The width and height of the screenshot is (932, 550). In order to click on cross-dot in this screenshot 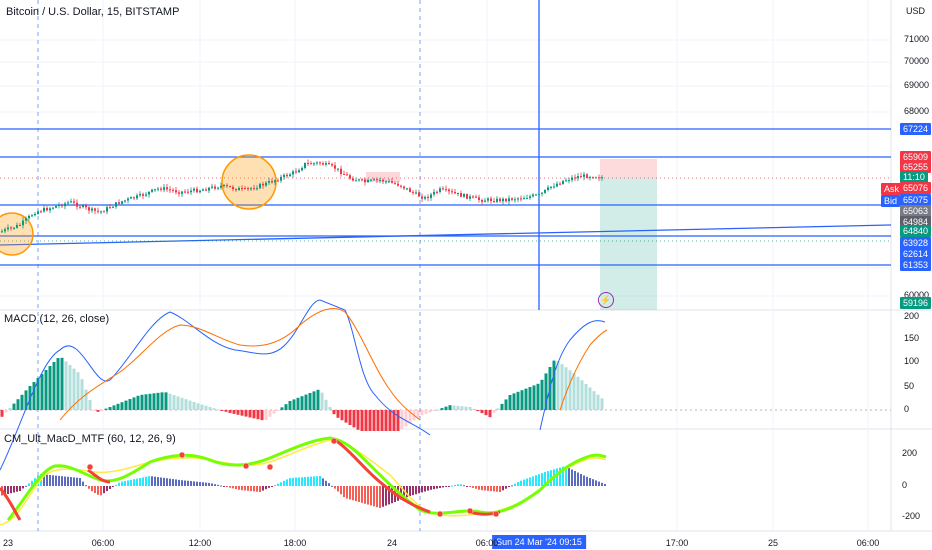, I will do `click(246, 466)`.